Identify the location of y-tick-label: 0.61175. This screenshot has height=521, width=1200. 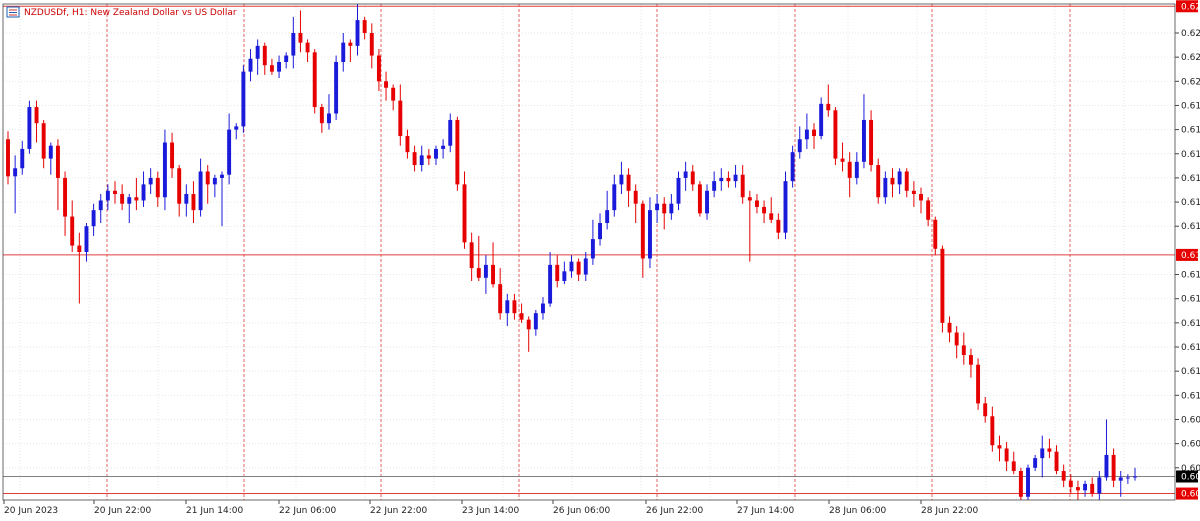
(1190, 348).